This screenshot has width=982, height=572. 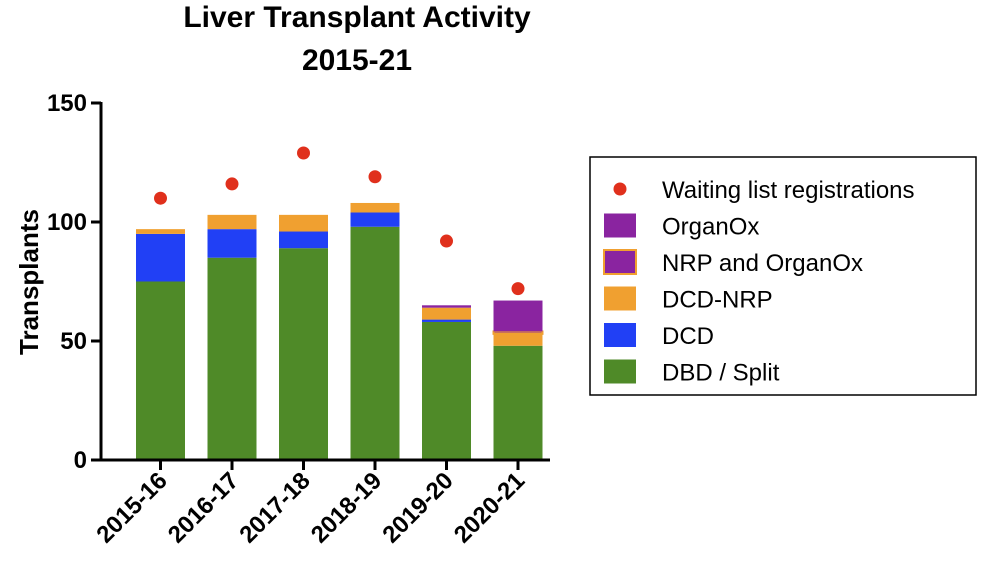 What do you see at coordinates (717, 300) in the screenshot?
I see `legend-label-3: DCD-NRP` at bounding box center [717, 300].